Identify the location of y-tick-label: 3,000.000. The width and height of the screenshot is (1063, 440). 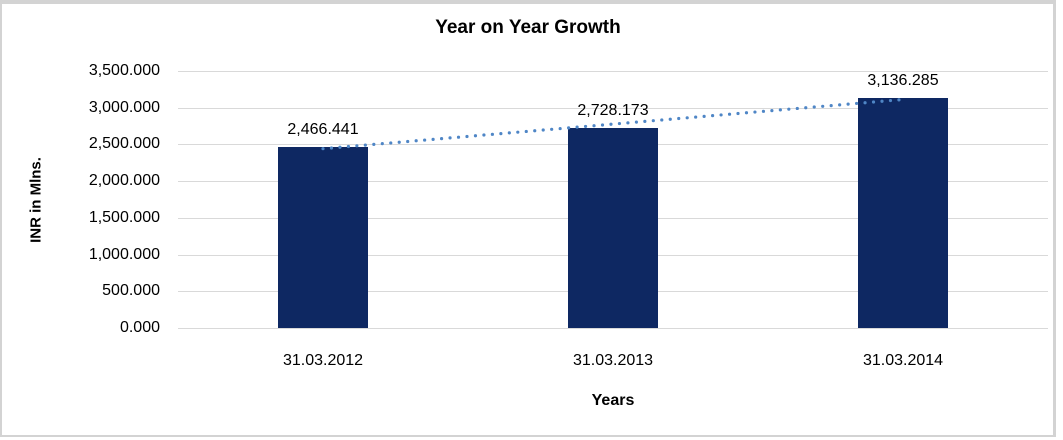
(124, 107).